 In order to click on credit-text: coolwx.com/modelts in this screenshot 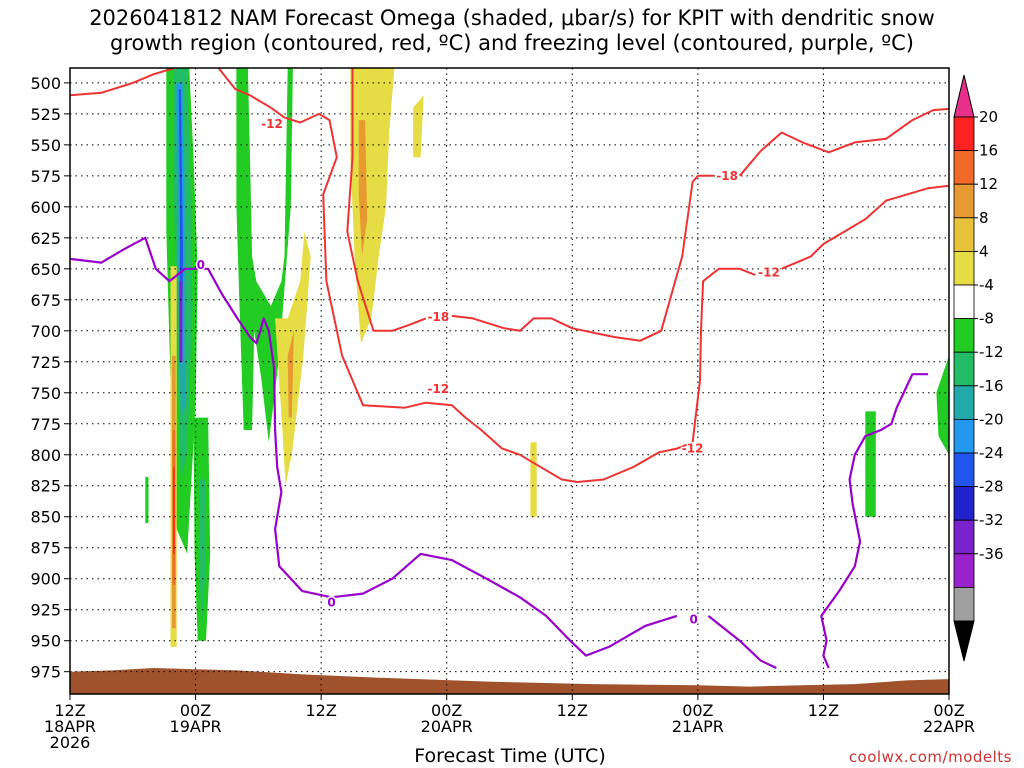, I will do `click(930, 757)`.